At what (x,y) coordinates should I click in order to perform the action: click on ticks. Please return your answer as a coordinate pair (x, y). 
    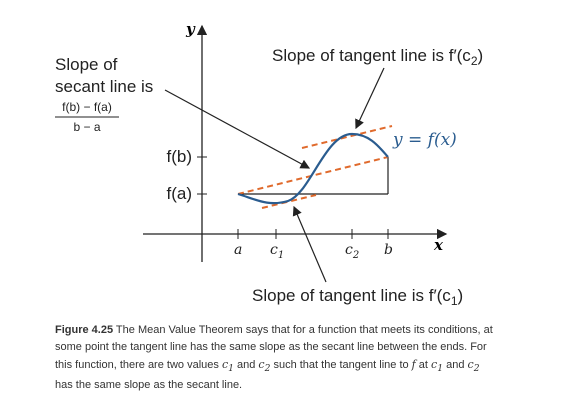
    Looking at the image, I should click on (293, 197).